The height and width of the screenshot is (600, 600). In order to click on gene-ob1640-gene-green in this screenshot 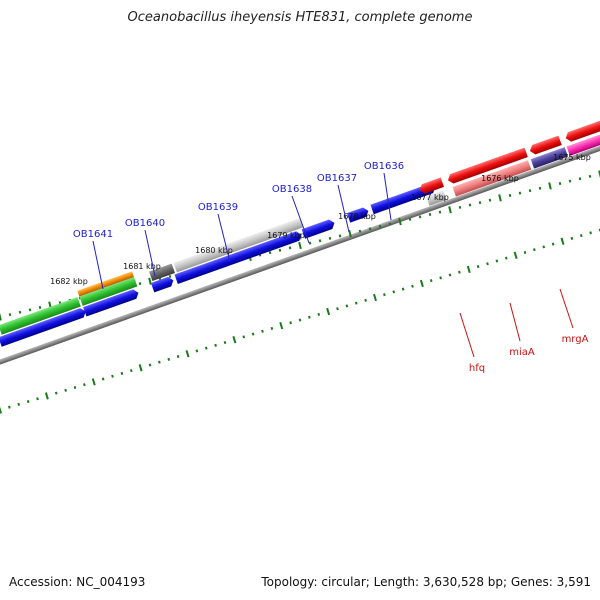, I will do `click(108, 291)`.